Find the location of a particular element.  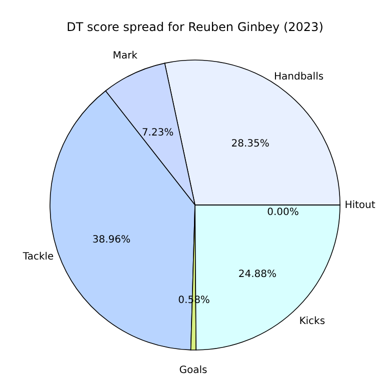

slice-label: Goals is located at coordinates (193, 370).